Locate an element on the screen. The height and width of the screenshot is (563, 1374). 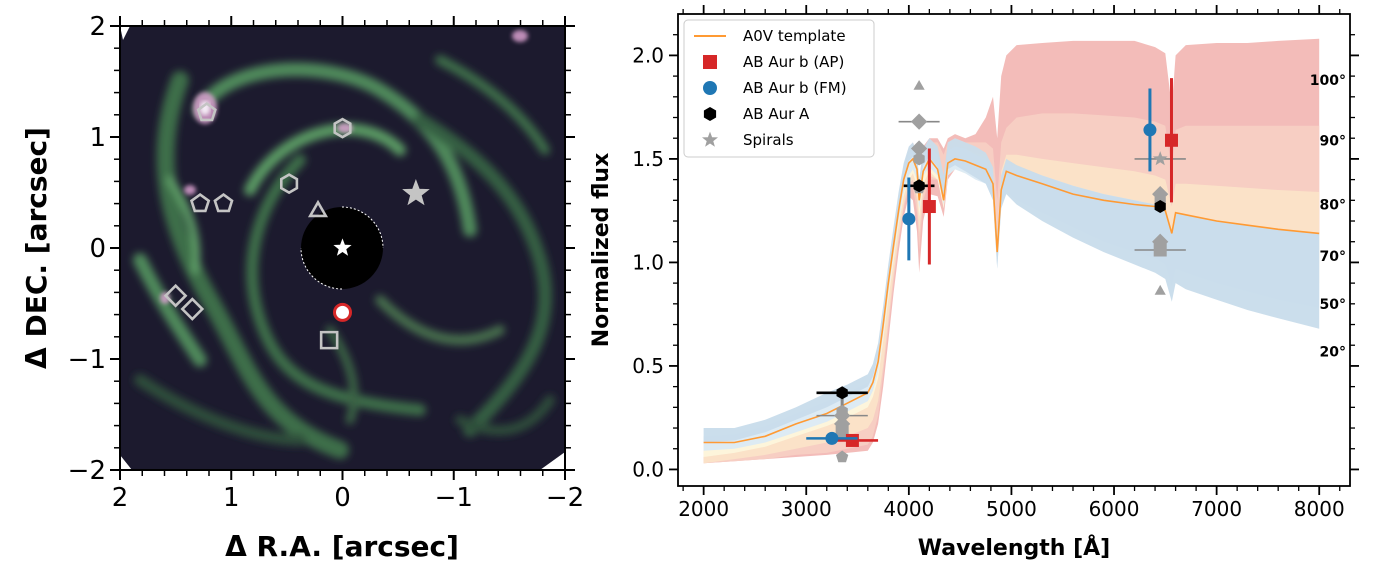
legend-label: AB Aur A is located at coordinates (776, 114).